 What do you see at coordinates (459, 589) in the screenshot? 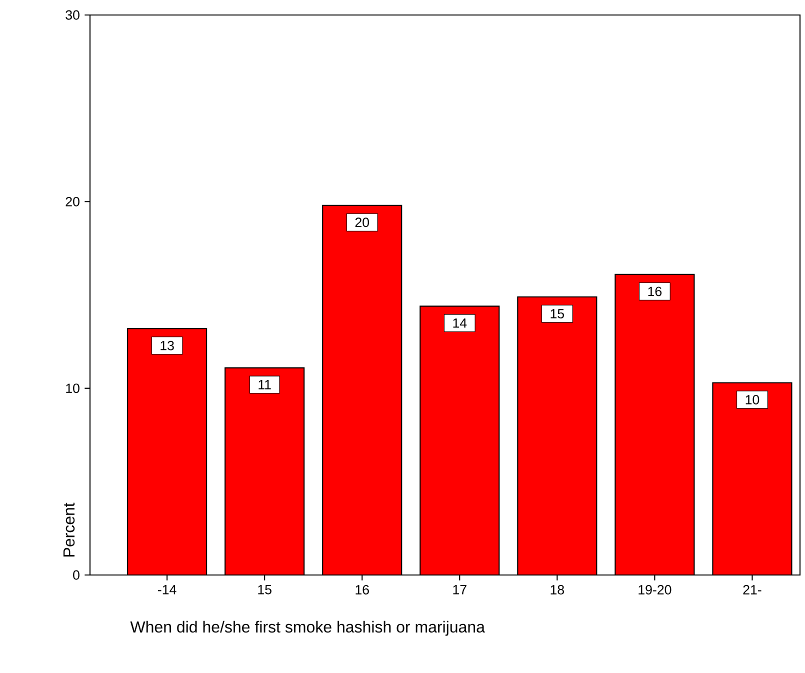
I see `x-tick-label: 17` at bounding box center [459, 589].